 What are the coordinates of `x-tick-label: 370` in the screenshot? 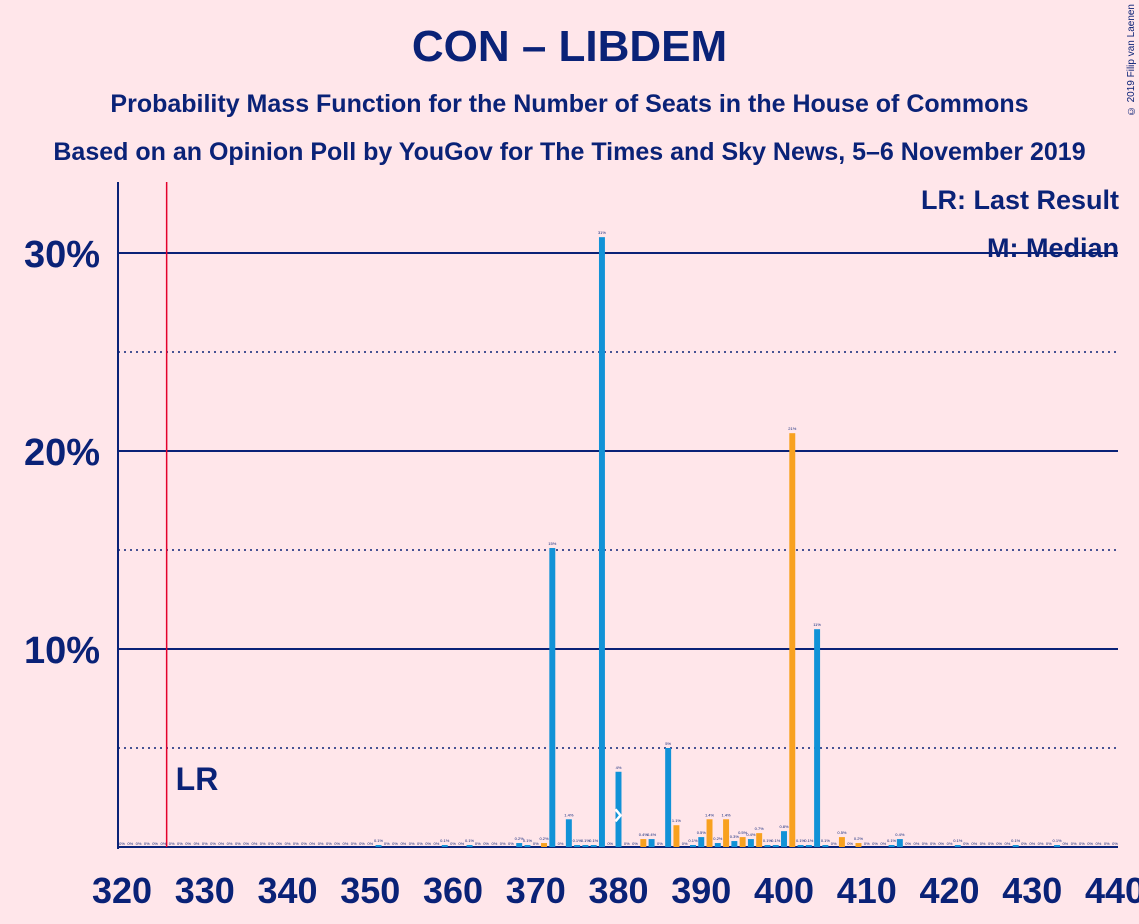 It's located at (536, 890).